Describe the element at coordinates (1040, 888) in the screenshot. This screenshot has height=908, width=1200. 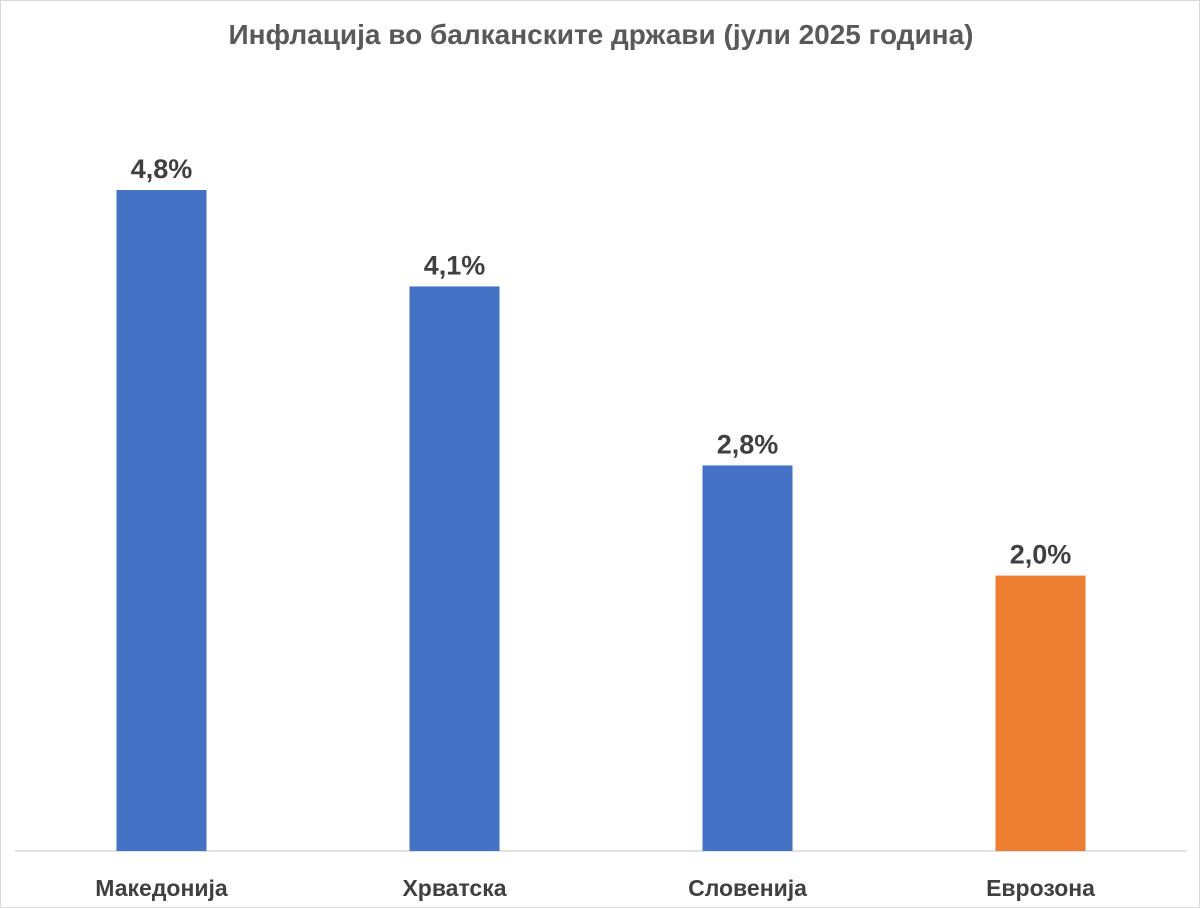
I see `category-label-4: Еврозона` at that location.